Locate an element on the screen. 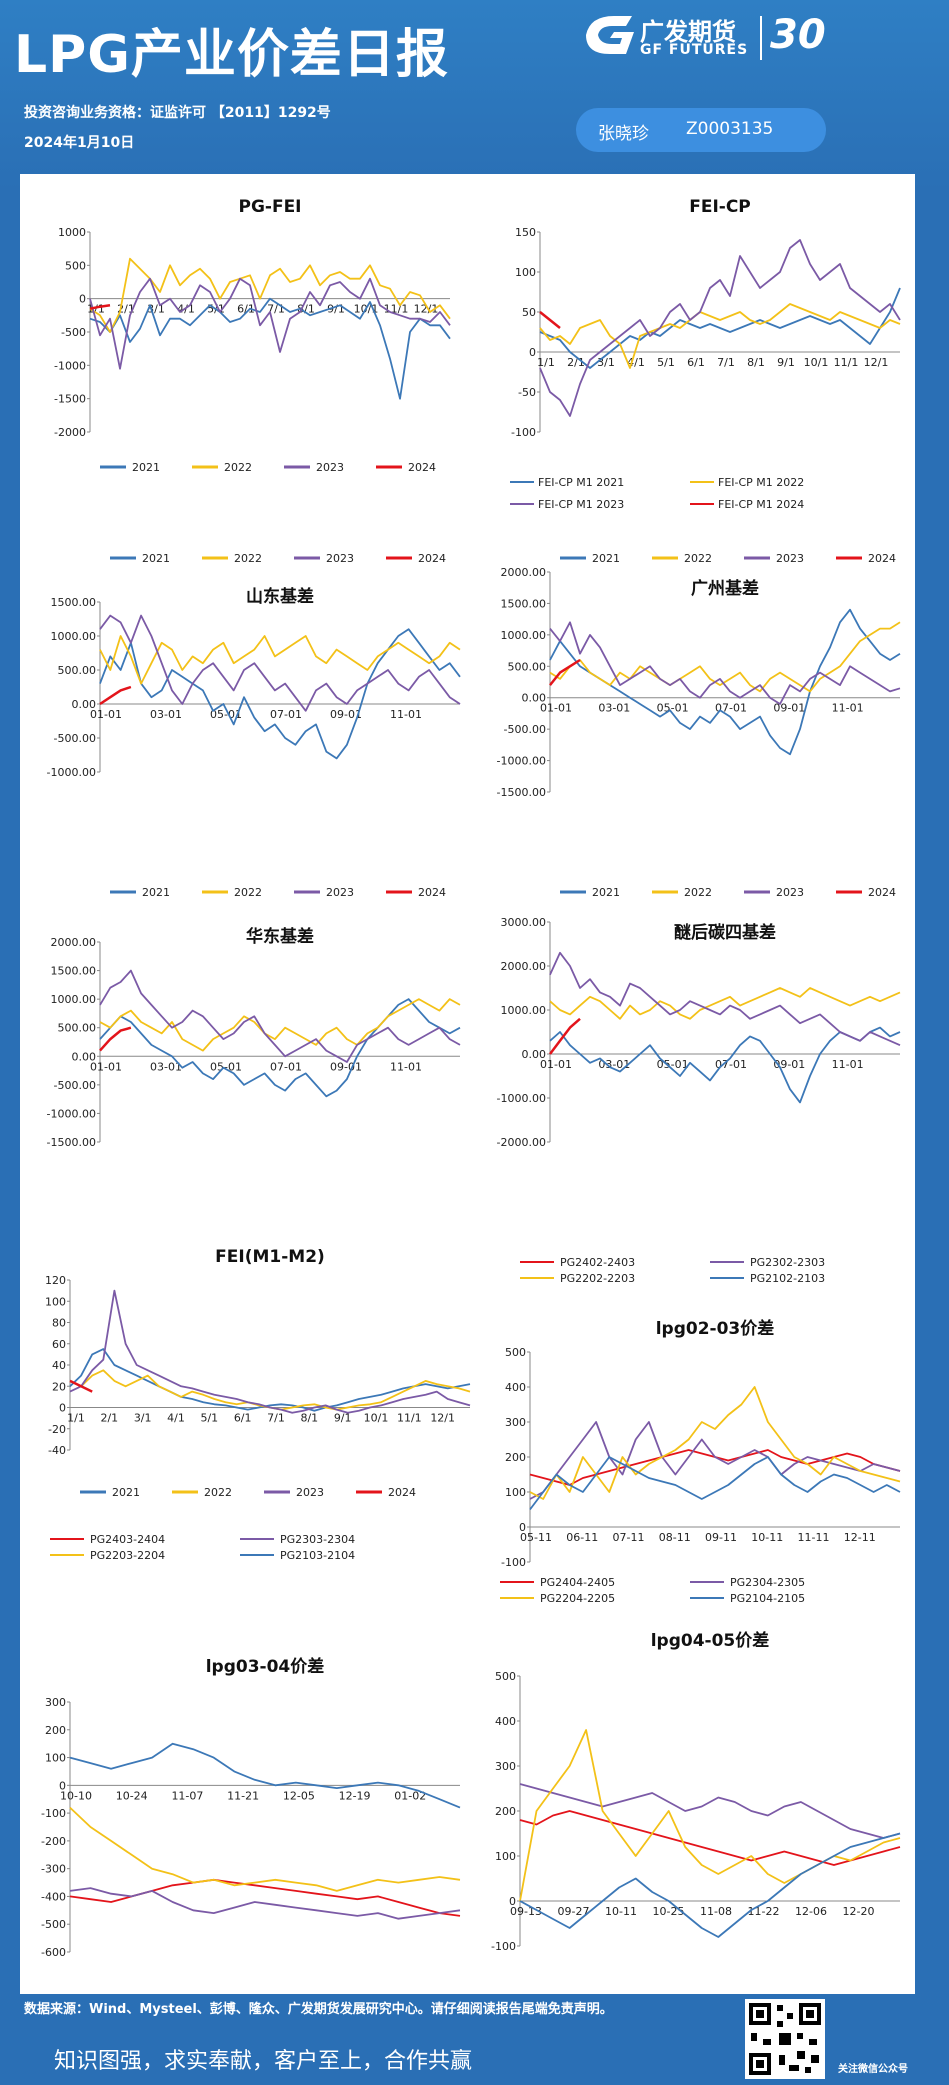 The width and height of the screenshot is (949, 2085). y-tick-label: -500 is located at coordinates (73, 332).